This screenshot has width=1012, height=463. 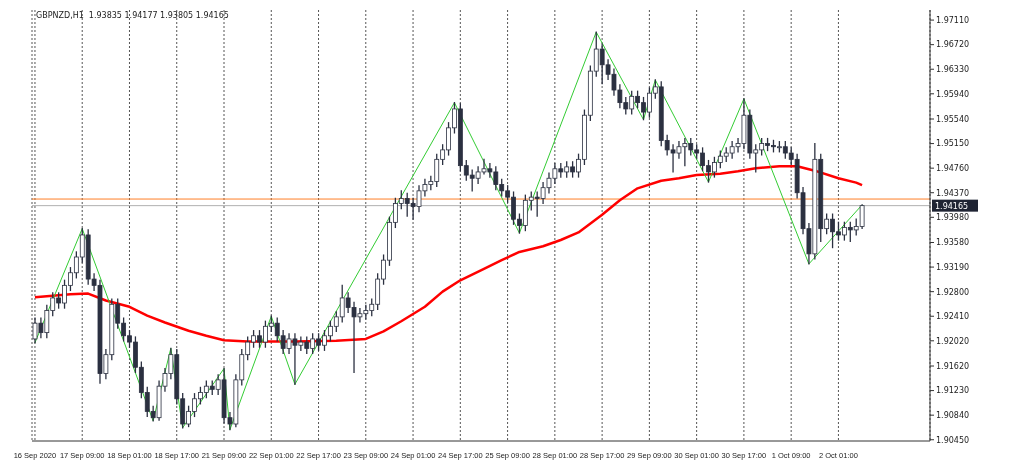 I want to click on chart-title: GBPNZD,H1 1.93835 1.94177 1.93805 1.94165, so click(x=132, y=15).